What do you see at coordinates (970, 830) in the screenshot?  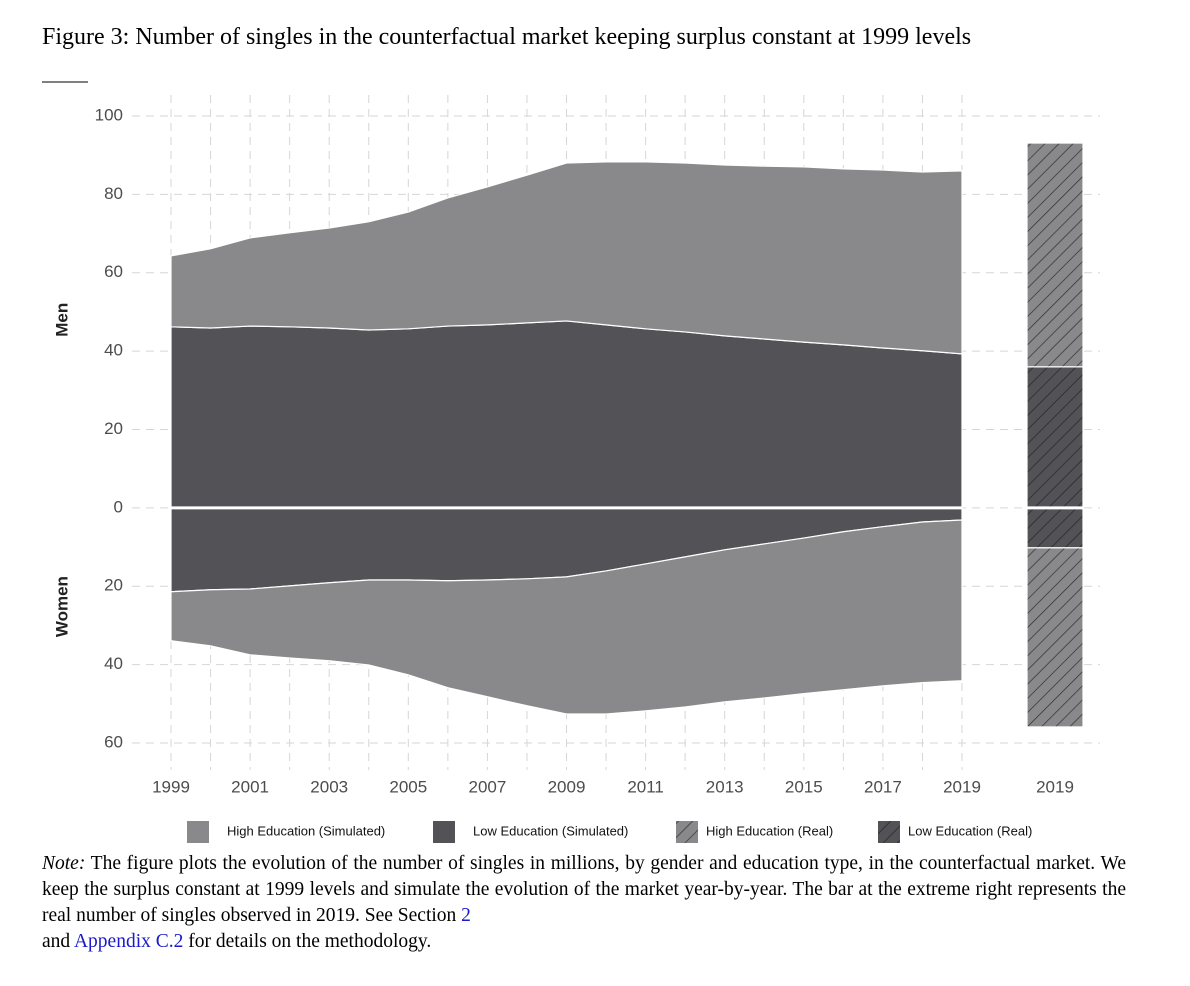 I see `legend-label: Low Education (Real)` at bounding box center [970, 830].